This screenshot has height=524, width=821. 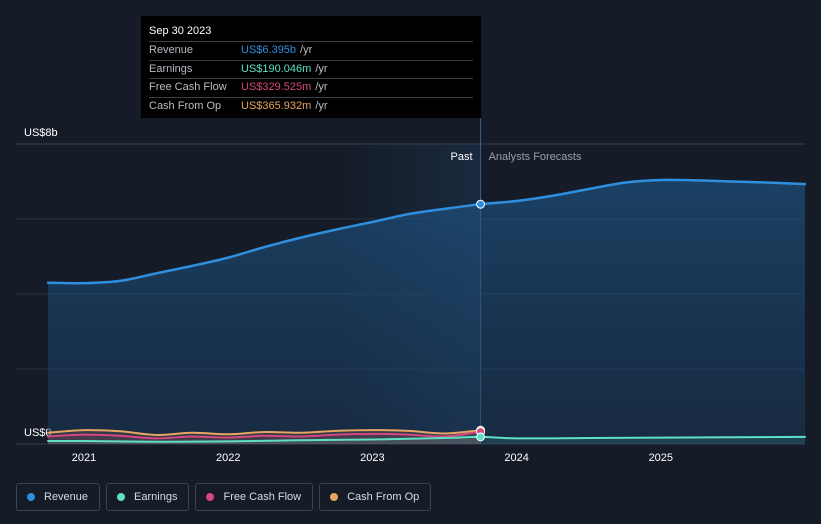 I want to click on tooltip-row-revenue: Revenue US$6.395b /yr, so click(x=311, y=50).